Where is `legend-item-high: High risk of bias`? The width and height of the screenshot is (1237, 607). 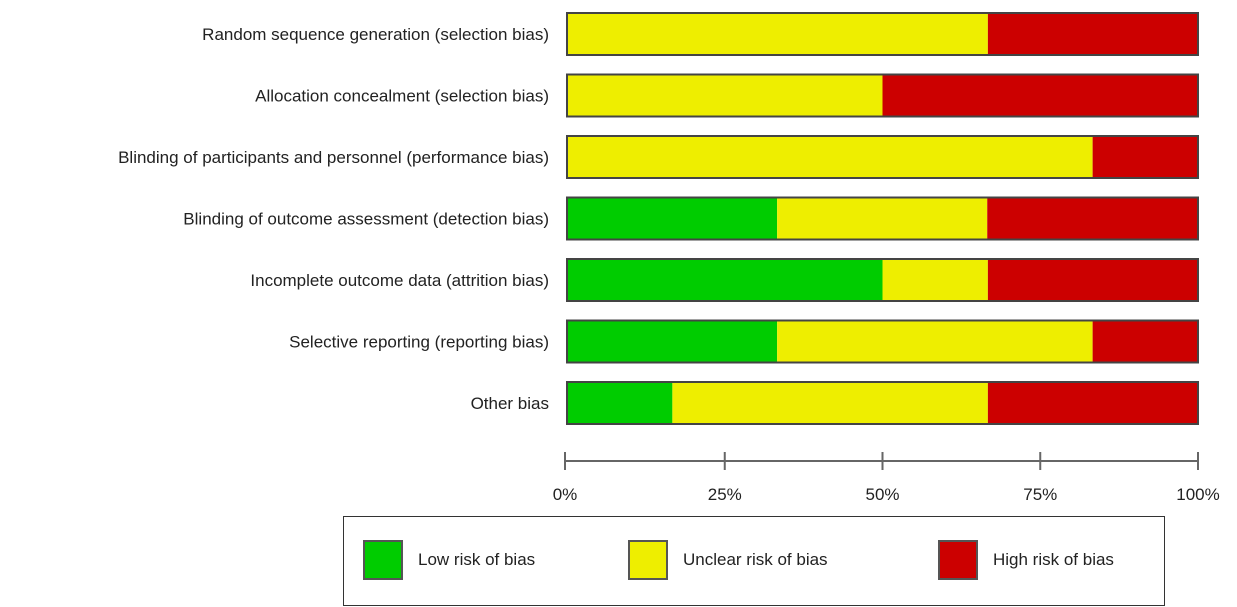
legend-item-high: High risk of bias is located at coordinates (1026, 560).